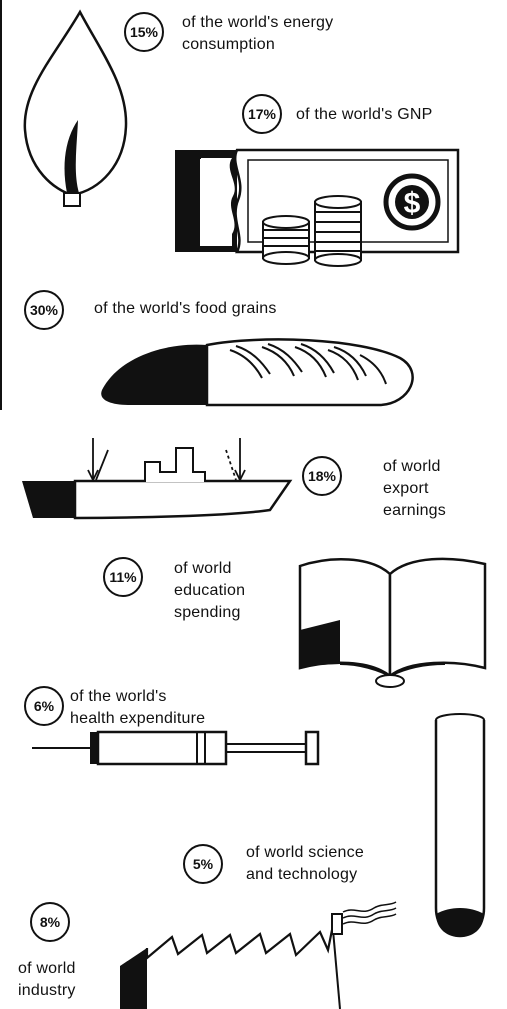  What do you see at coordinates (176, 748) in the screenshot?
I see `syringe-icon` at bounding box center [176, 748].